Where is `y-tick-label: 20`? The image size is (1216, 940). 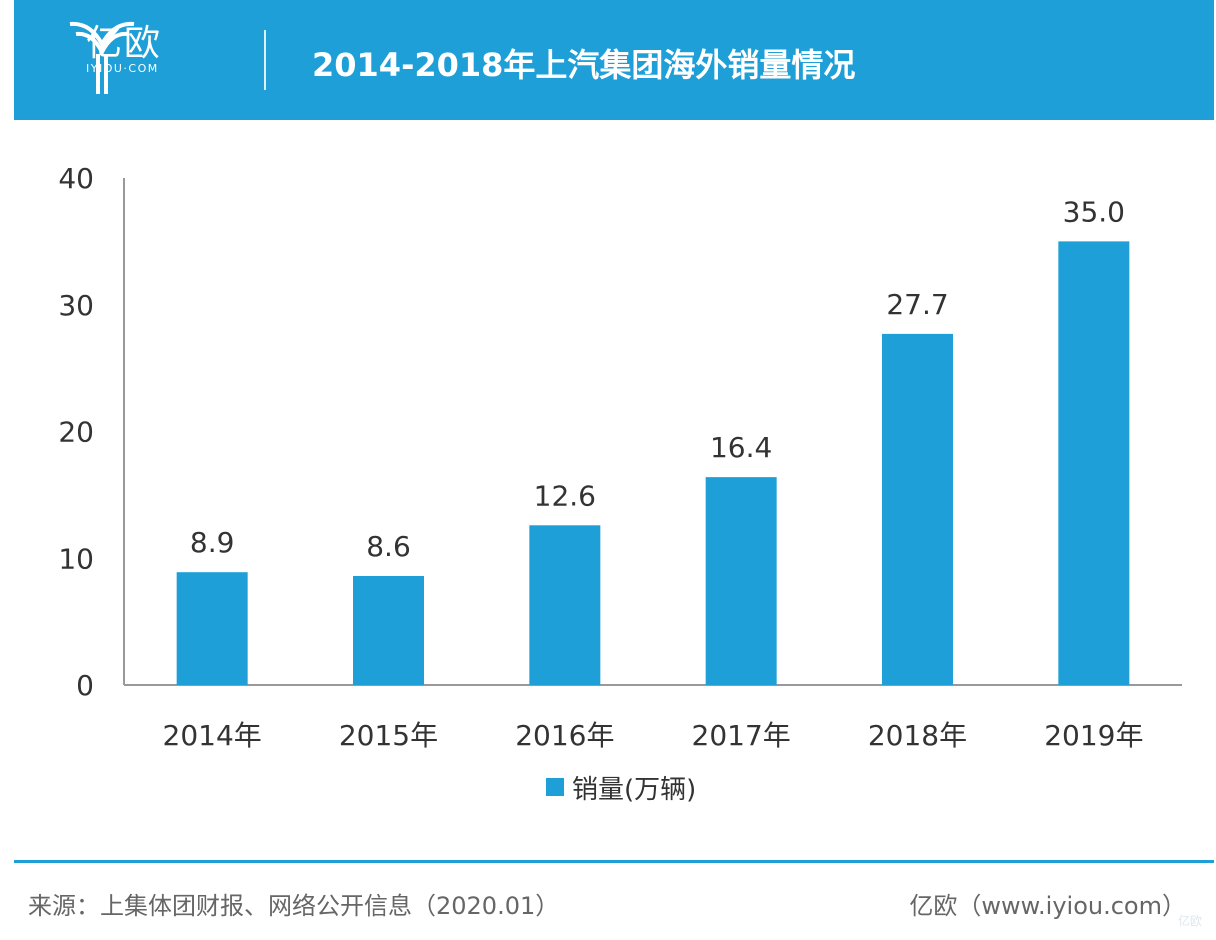
y-tick-label: 20 is located at coordinates (76, 432).